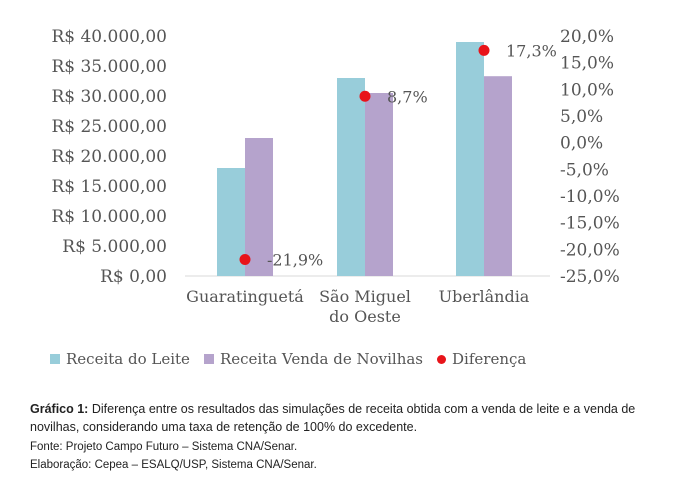 The image size is (679, 495). I want to click on left-tick-label: R$ 5.000,00, so click(114, 247).